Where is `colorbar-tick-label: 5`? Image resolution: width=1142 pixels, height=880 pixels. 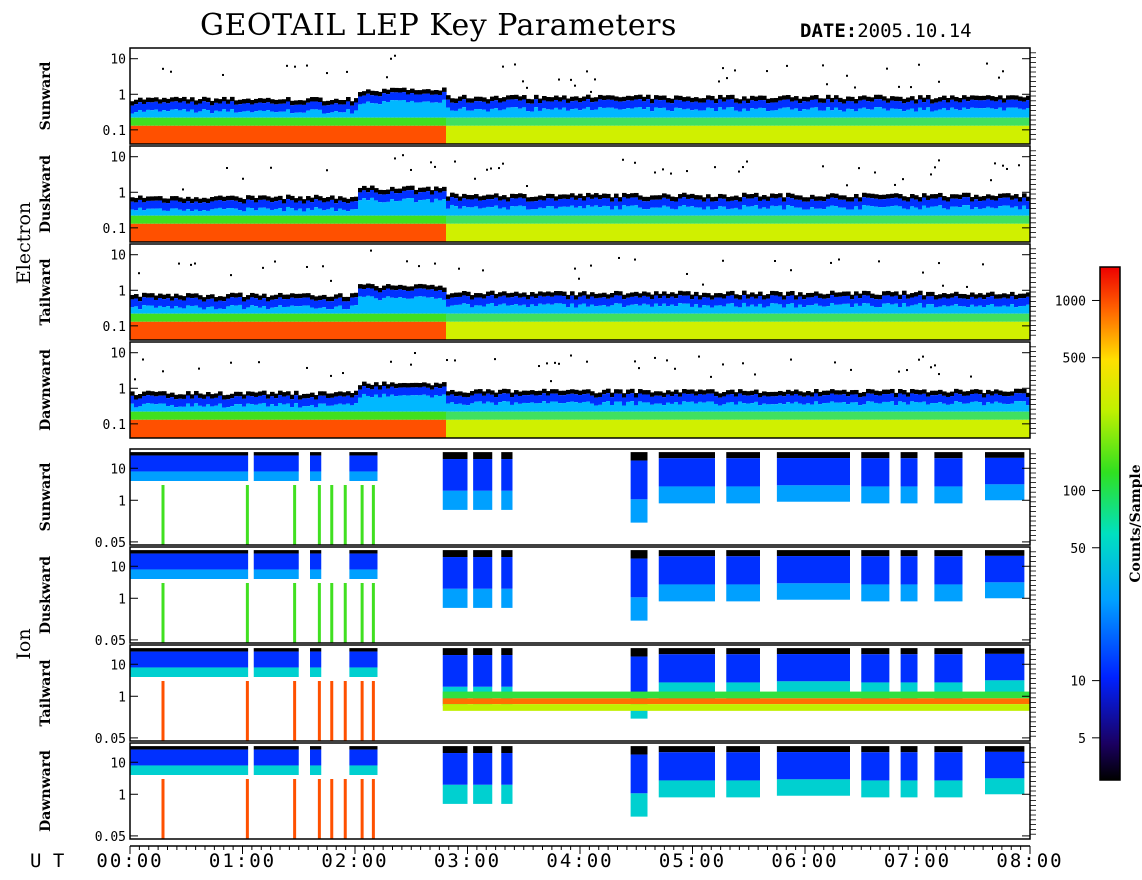
colorbar-tick-label: 5 is located at coordinates (1082, 739).